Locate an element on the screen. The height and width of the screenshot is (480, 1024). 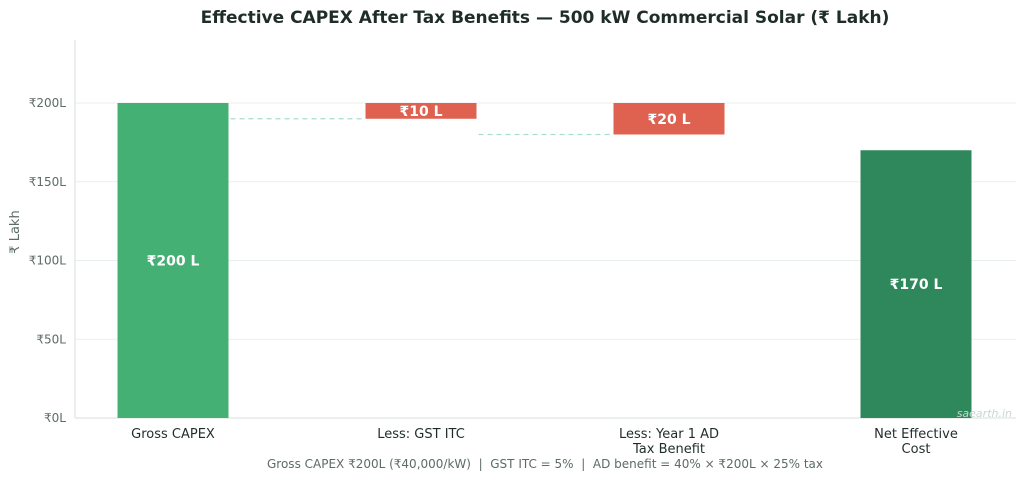
y-axis-label: ₹ Lakh is located at coordinates (15, 231).